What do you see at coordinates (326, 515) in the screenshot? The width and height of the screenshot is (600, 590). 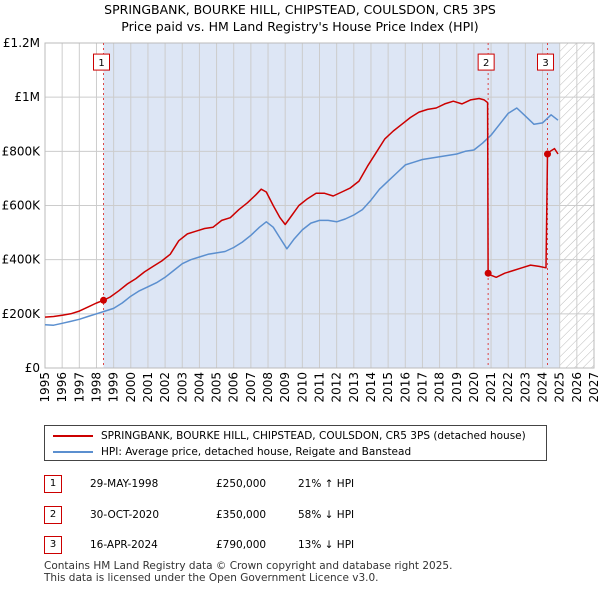 I see `sale-hpi-diff: 58% ↓ HPI` at bounding box center [326, 515].